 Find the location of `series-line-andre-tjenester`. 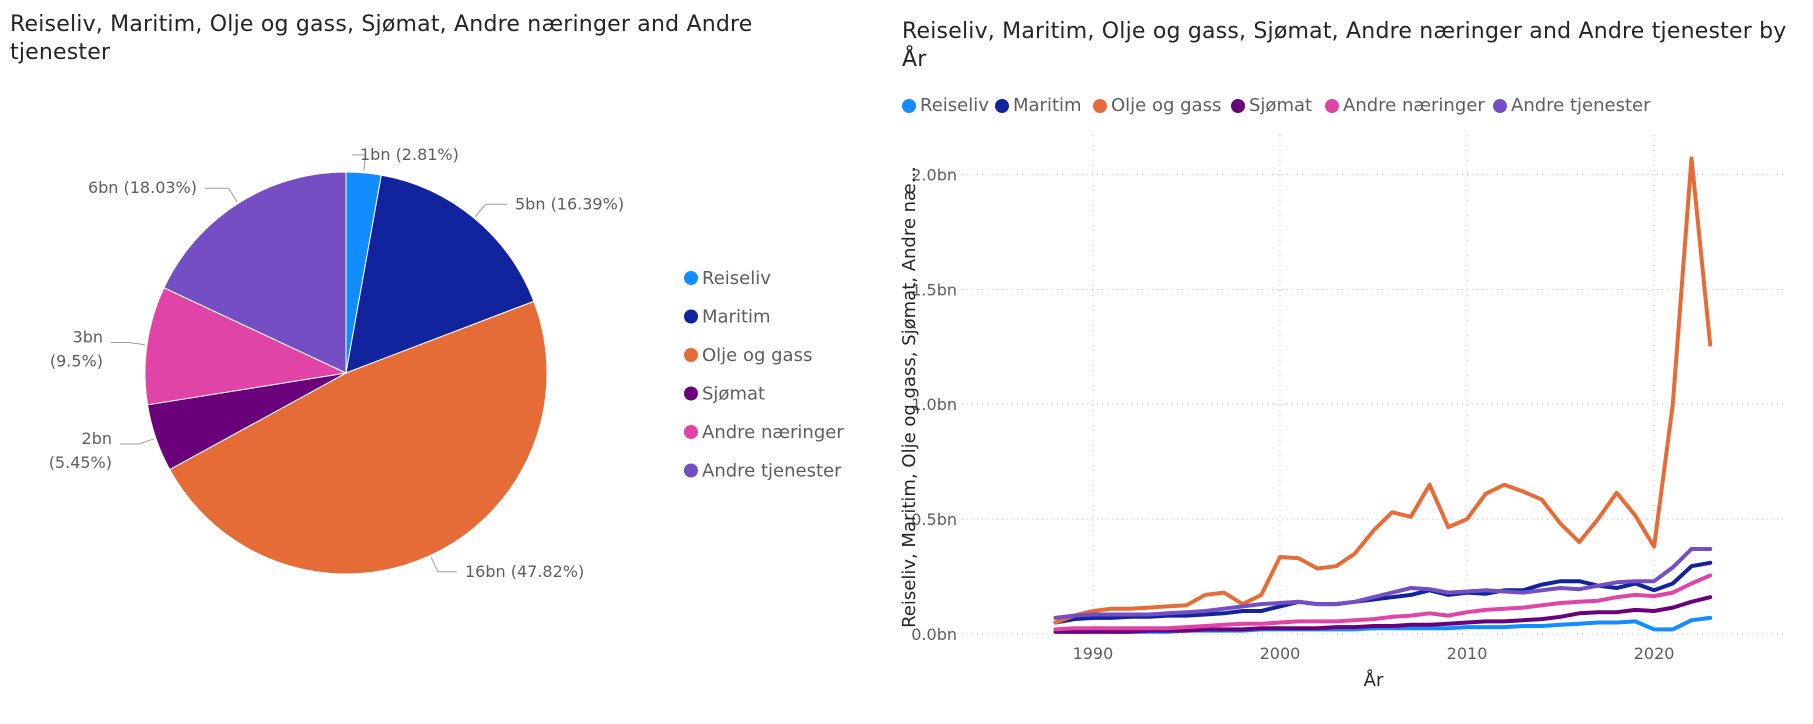

series-line-andre-tjenester is located at coordinates (1383, 583).